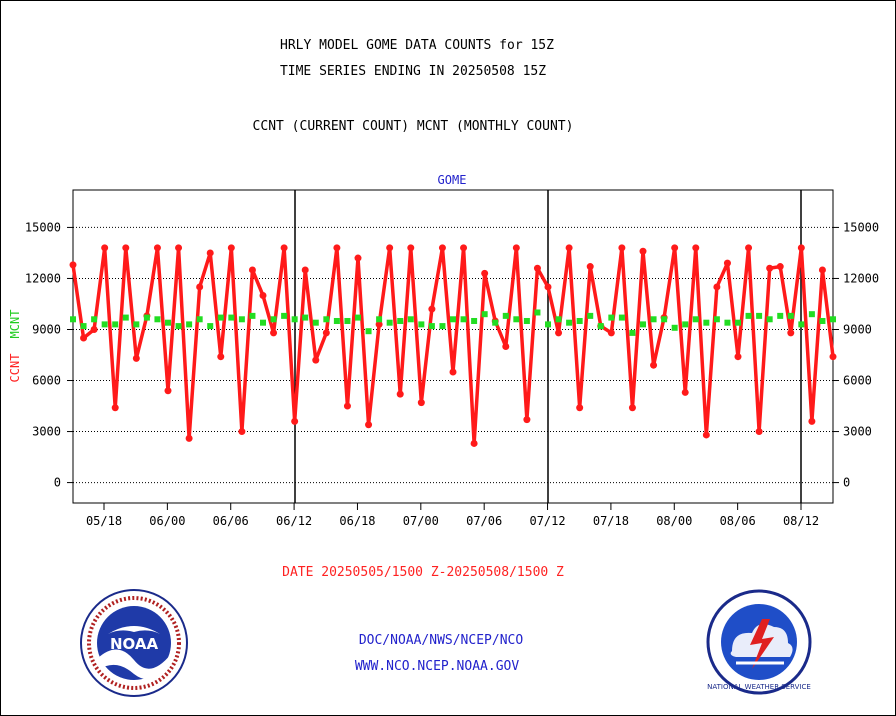 This screenshot has height=716, width=896. What do you see at coordinates (547, 521) in the screenshot?
I see `x-tick-label-7: 07/12` at bounding box center [547, 521].